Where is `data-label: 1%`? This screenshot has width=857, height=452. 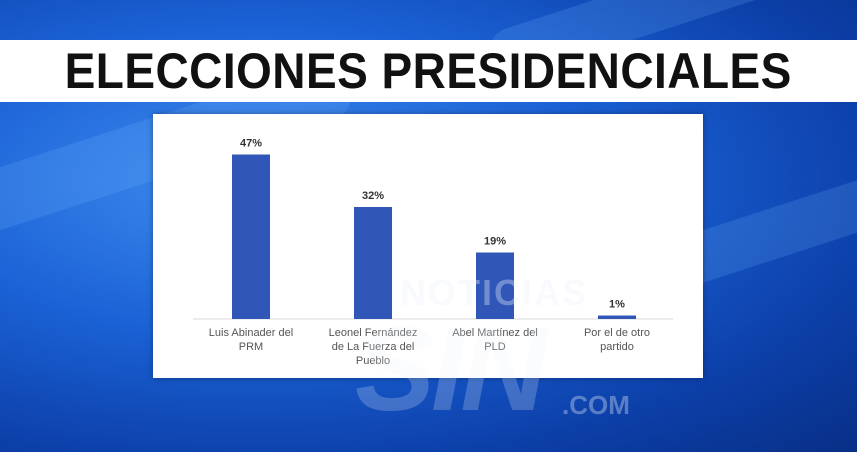 data-label: 1% is located at coordinates (617, 305).